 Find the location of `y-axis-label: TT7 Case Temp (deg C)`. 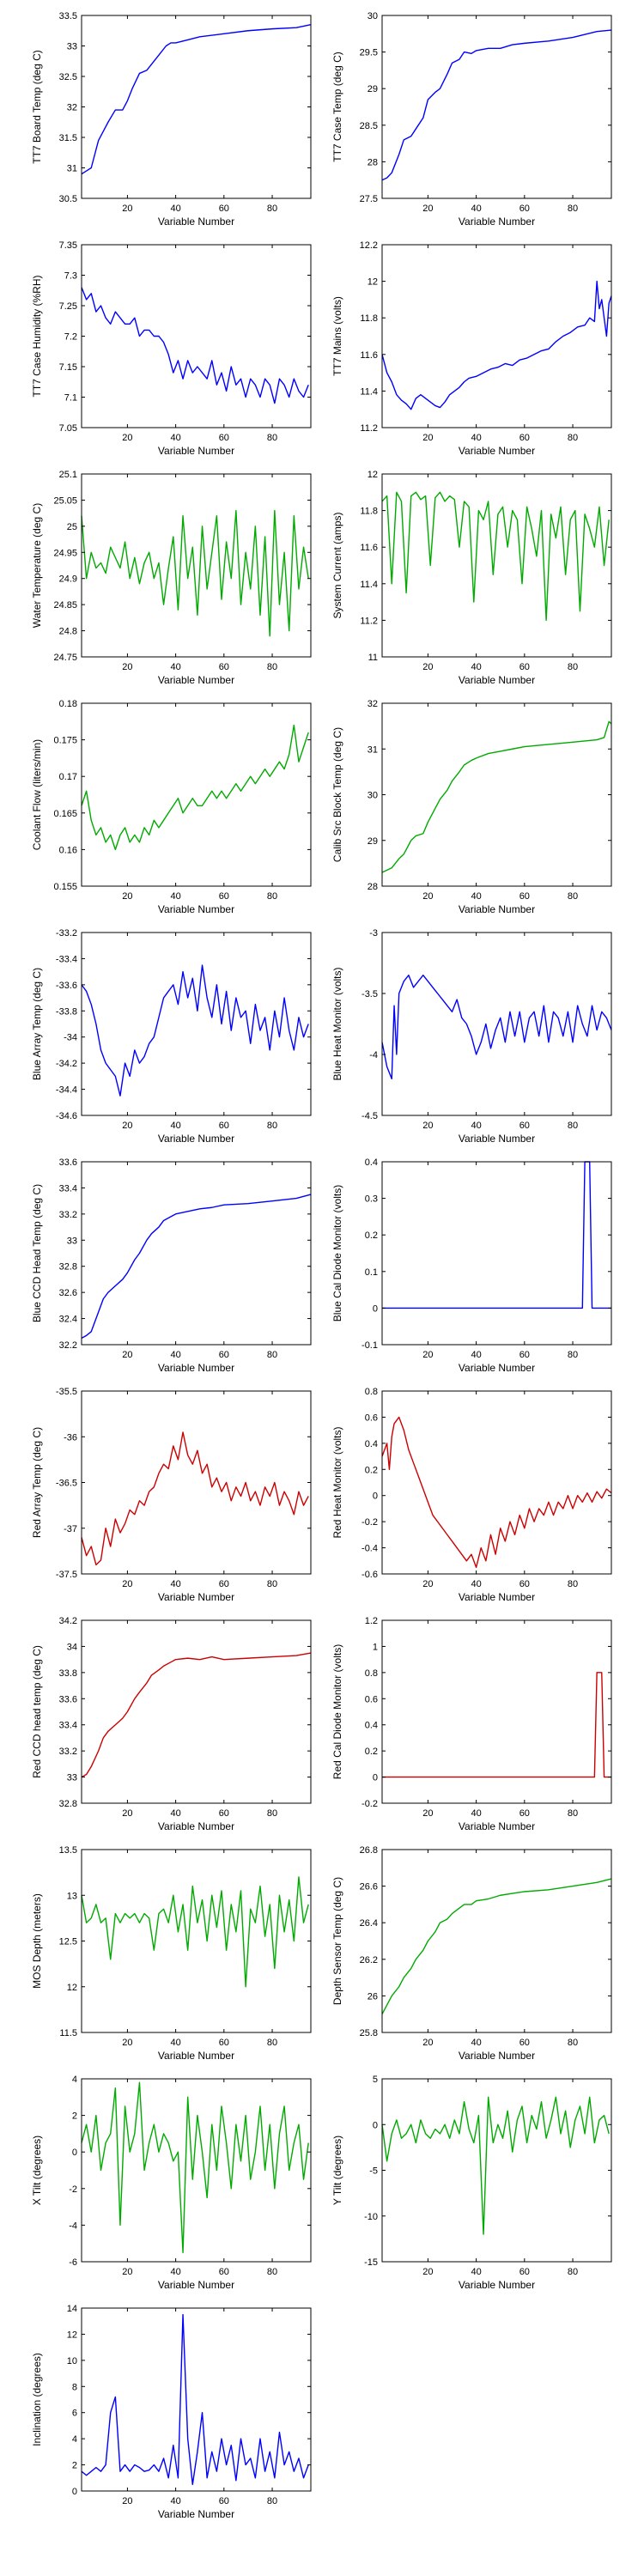

y-axis-label: TT7 Case Temp (deg C) is located at coordinates (337, 107).